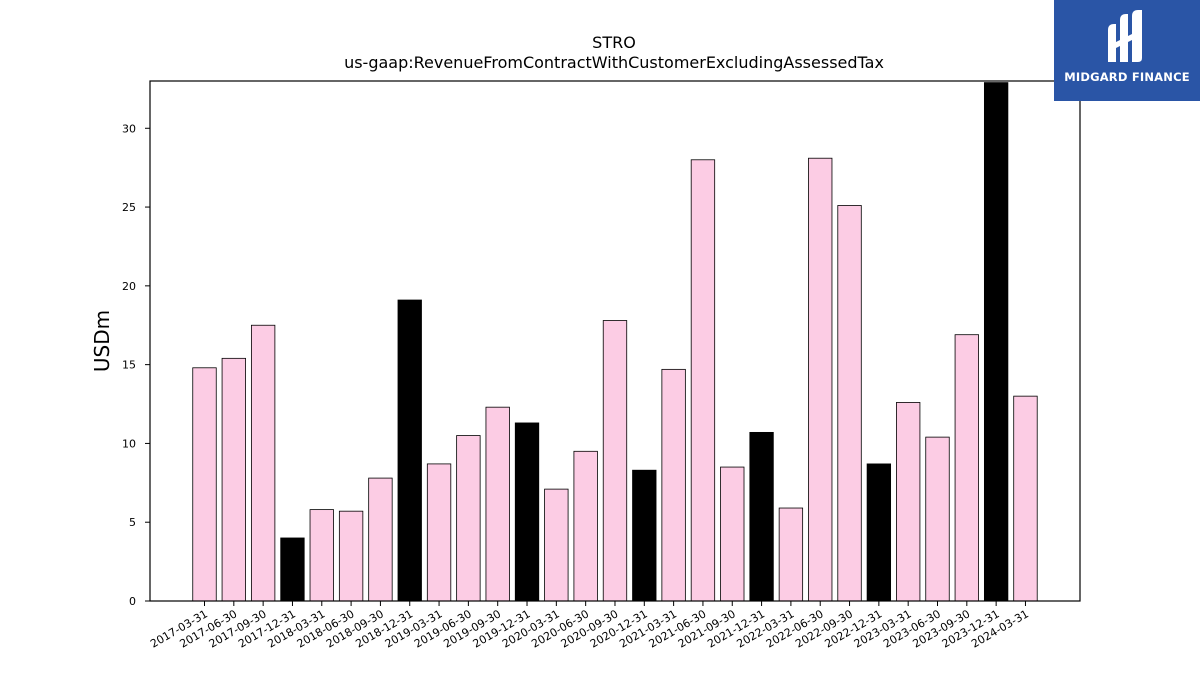 This screenshot has height=675, width=1200. I want to click on y-tick-label: 5, so click(132, 522).